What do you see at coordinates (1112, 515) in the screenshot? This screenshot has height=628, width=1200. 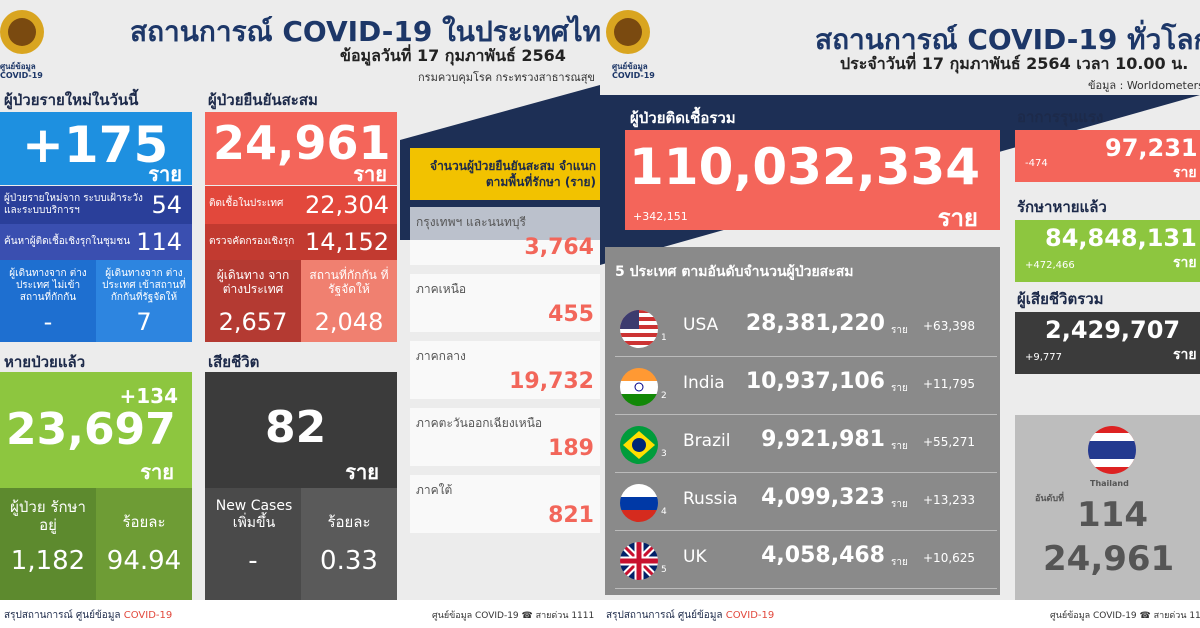 I see `rank: 114` at bounding box center [1112, 515].